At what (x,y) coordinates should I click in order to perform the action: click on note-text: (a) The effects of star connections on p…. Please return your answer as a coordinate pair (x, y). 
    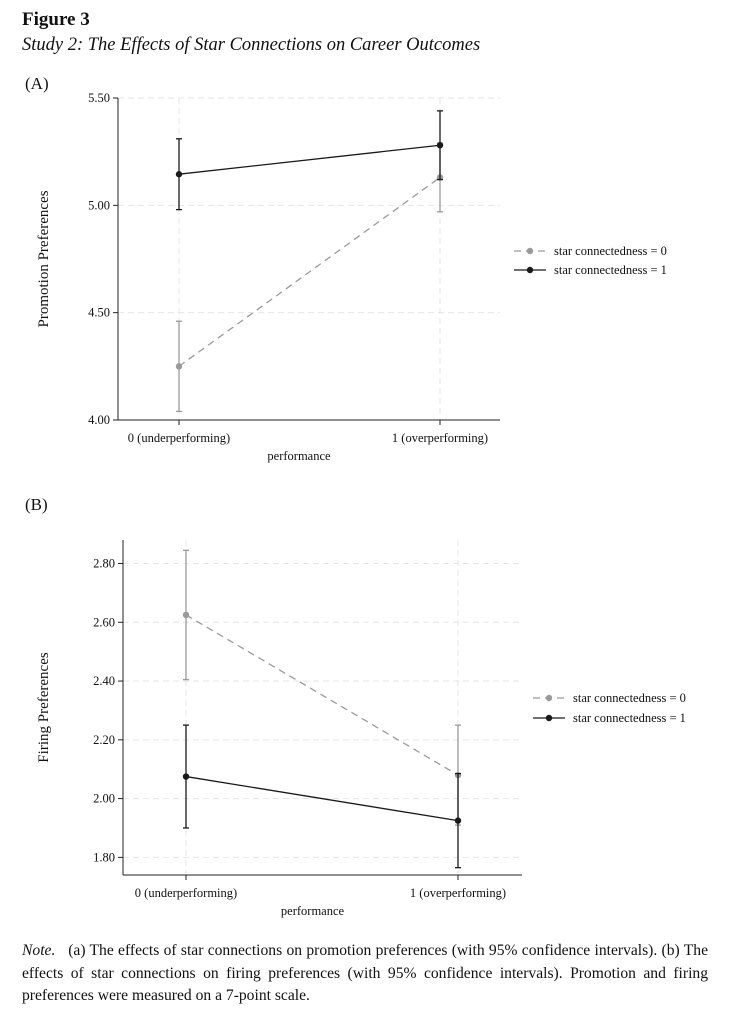
    Looking at the image, I should click on (365, 973).